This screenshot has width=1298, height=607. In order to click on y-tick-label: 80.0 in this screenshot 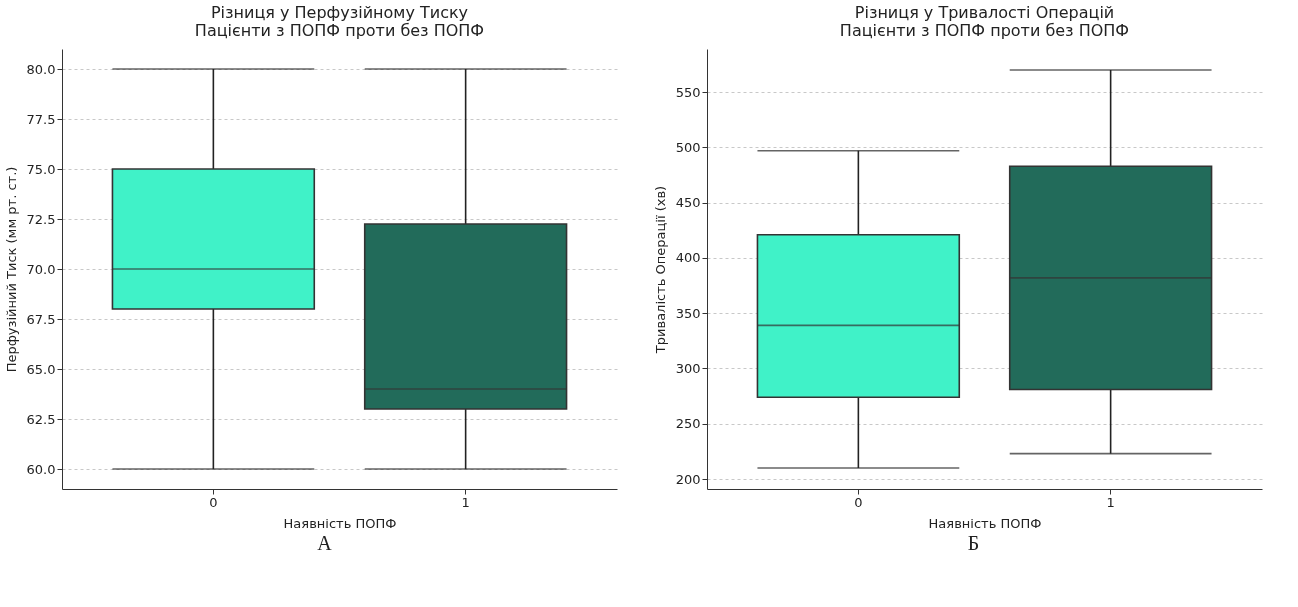, I will do `click(41, 69)`.